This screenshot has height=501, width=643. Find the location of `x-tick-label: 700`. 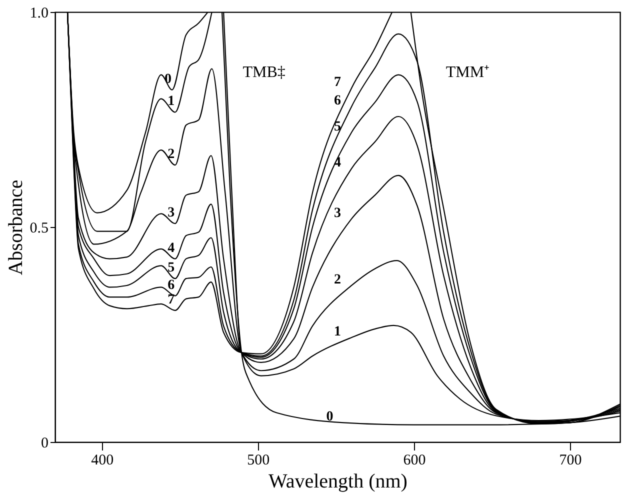

x-tick-label: 700 is located at coordinates (570, 460).